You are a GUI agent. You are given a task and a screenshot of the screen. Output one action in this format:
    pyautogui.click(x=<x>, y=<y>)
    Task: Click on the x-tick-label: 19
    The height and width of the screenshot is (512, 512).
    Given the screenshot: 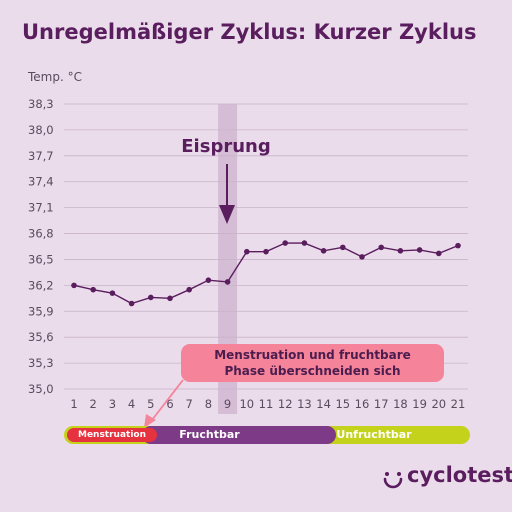 What is the action you would take?
    pyautogui.click(x=419, y=404)
    